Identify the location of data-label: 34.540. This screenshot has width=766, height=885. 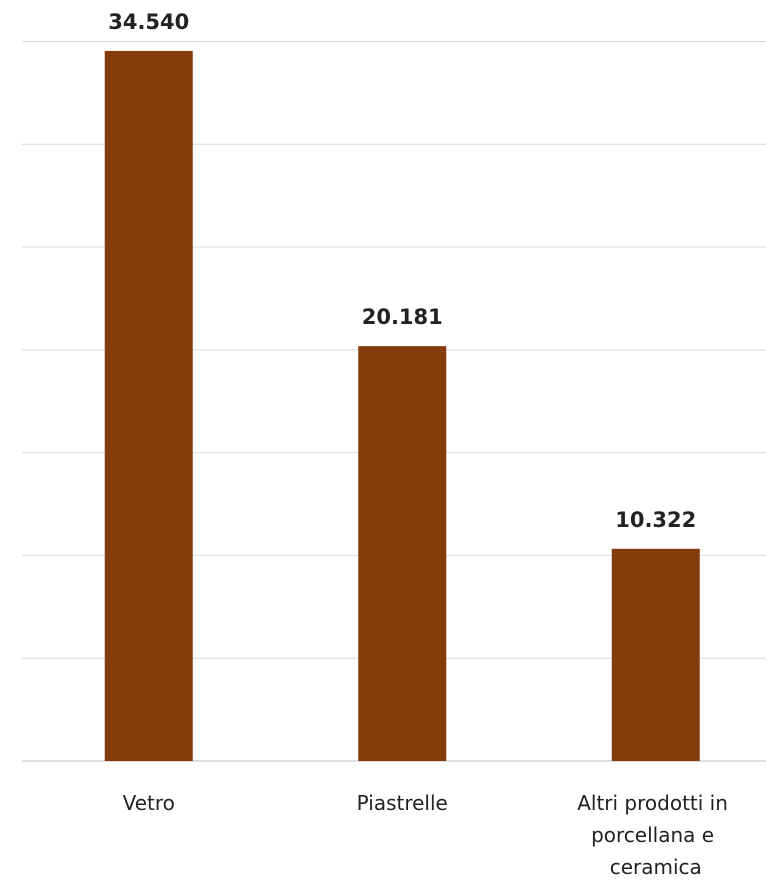
(148, 22).